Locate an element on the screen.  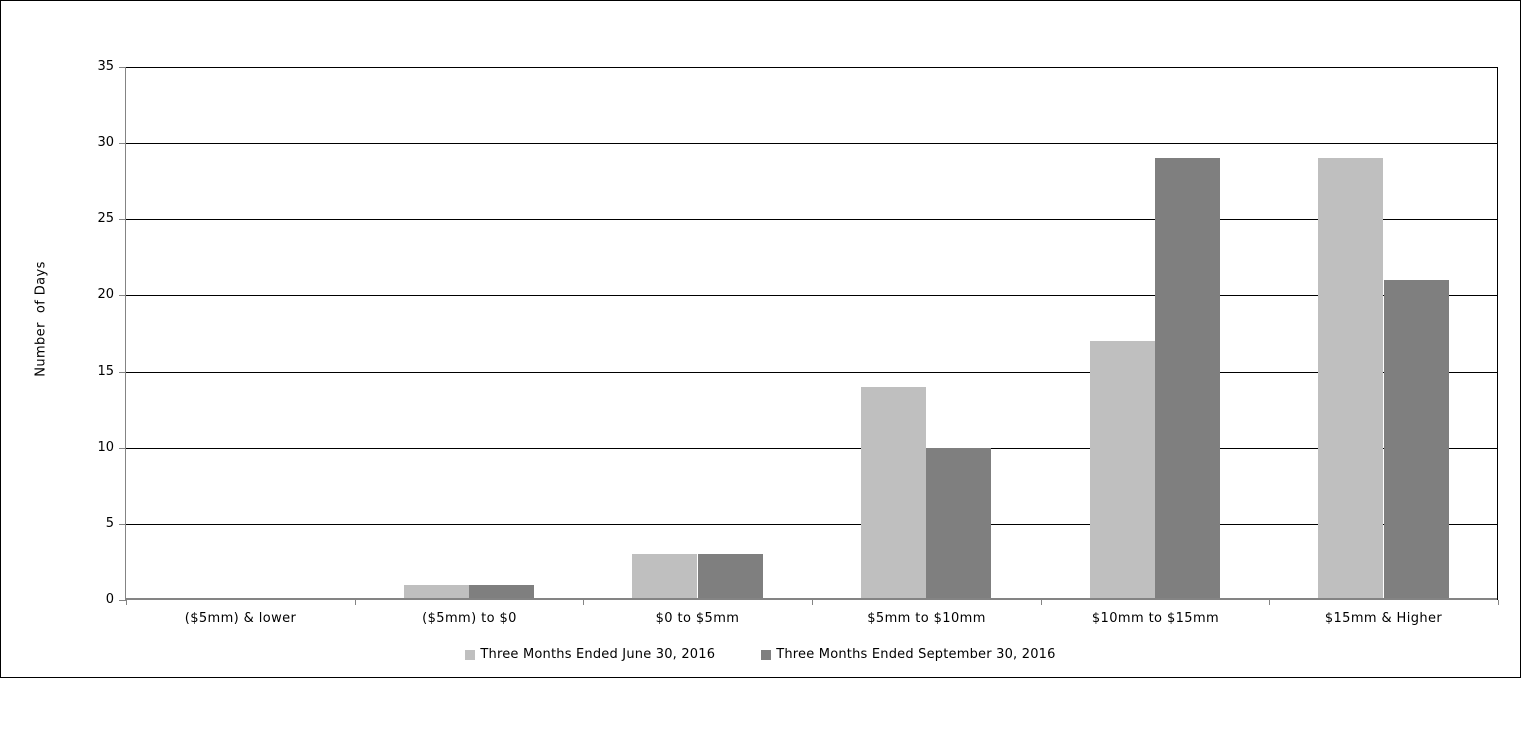
y-axis-tick-label: 20 is located at coordinates (105, 294).